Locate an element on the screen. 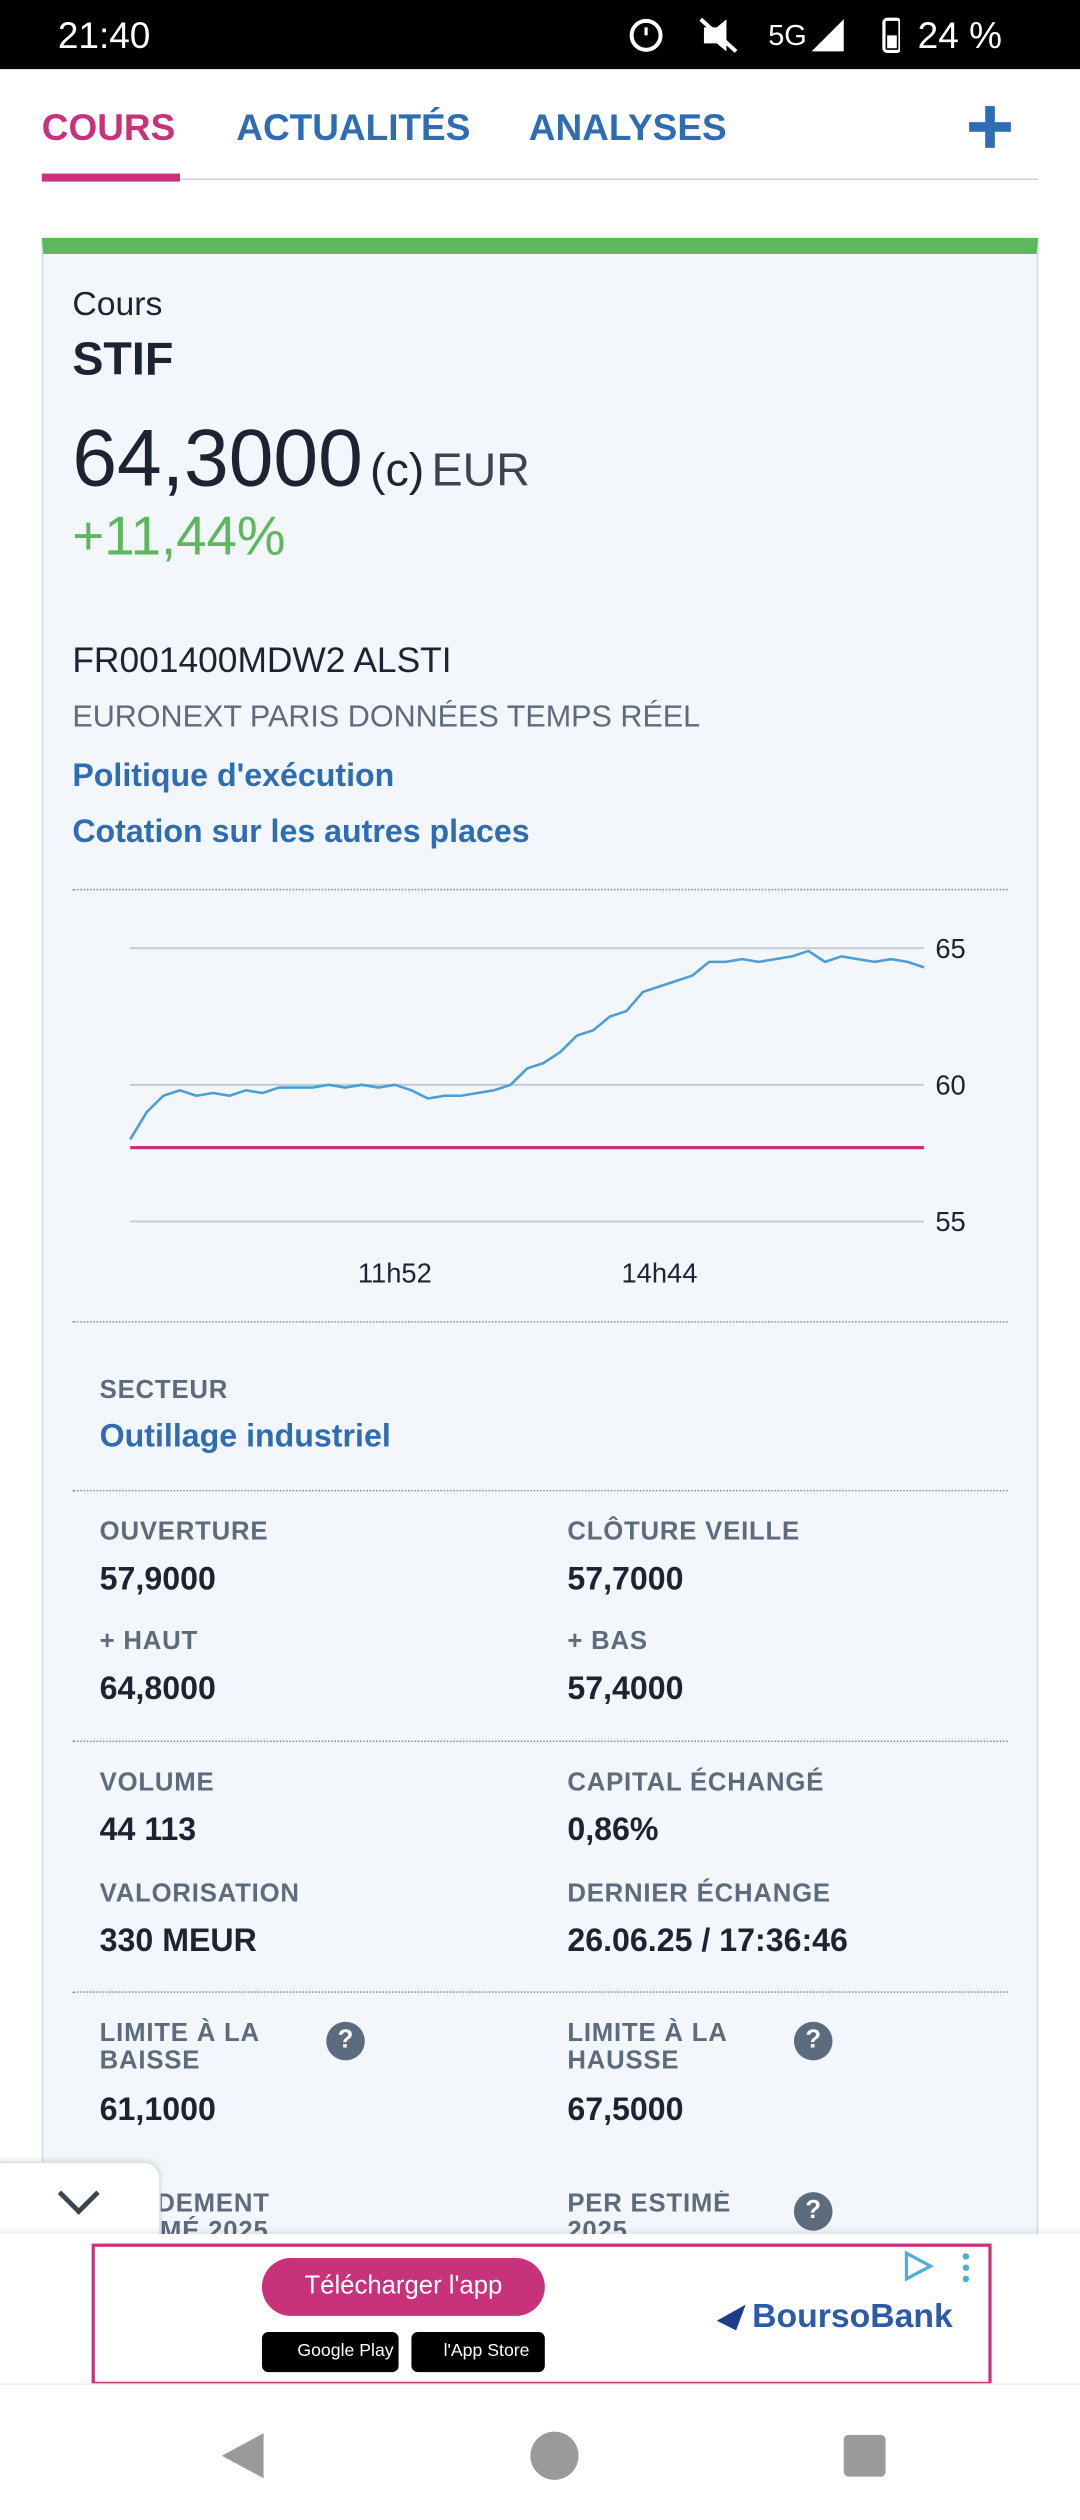  link: Politique d'exécution is located at coordinates (233, 776).